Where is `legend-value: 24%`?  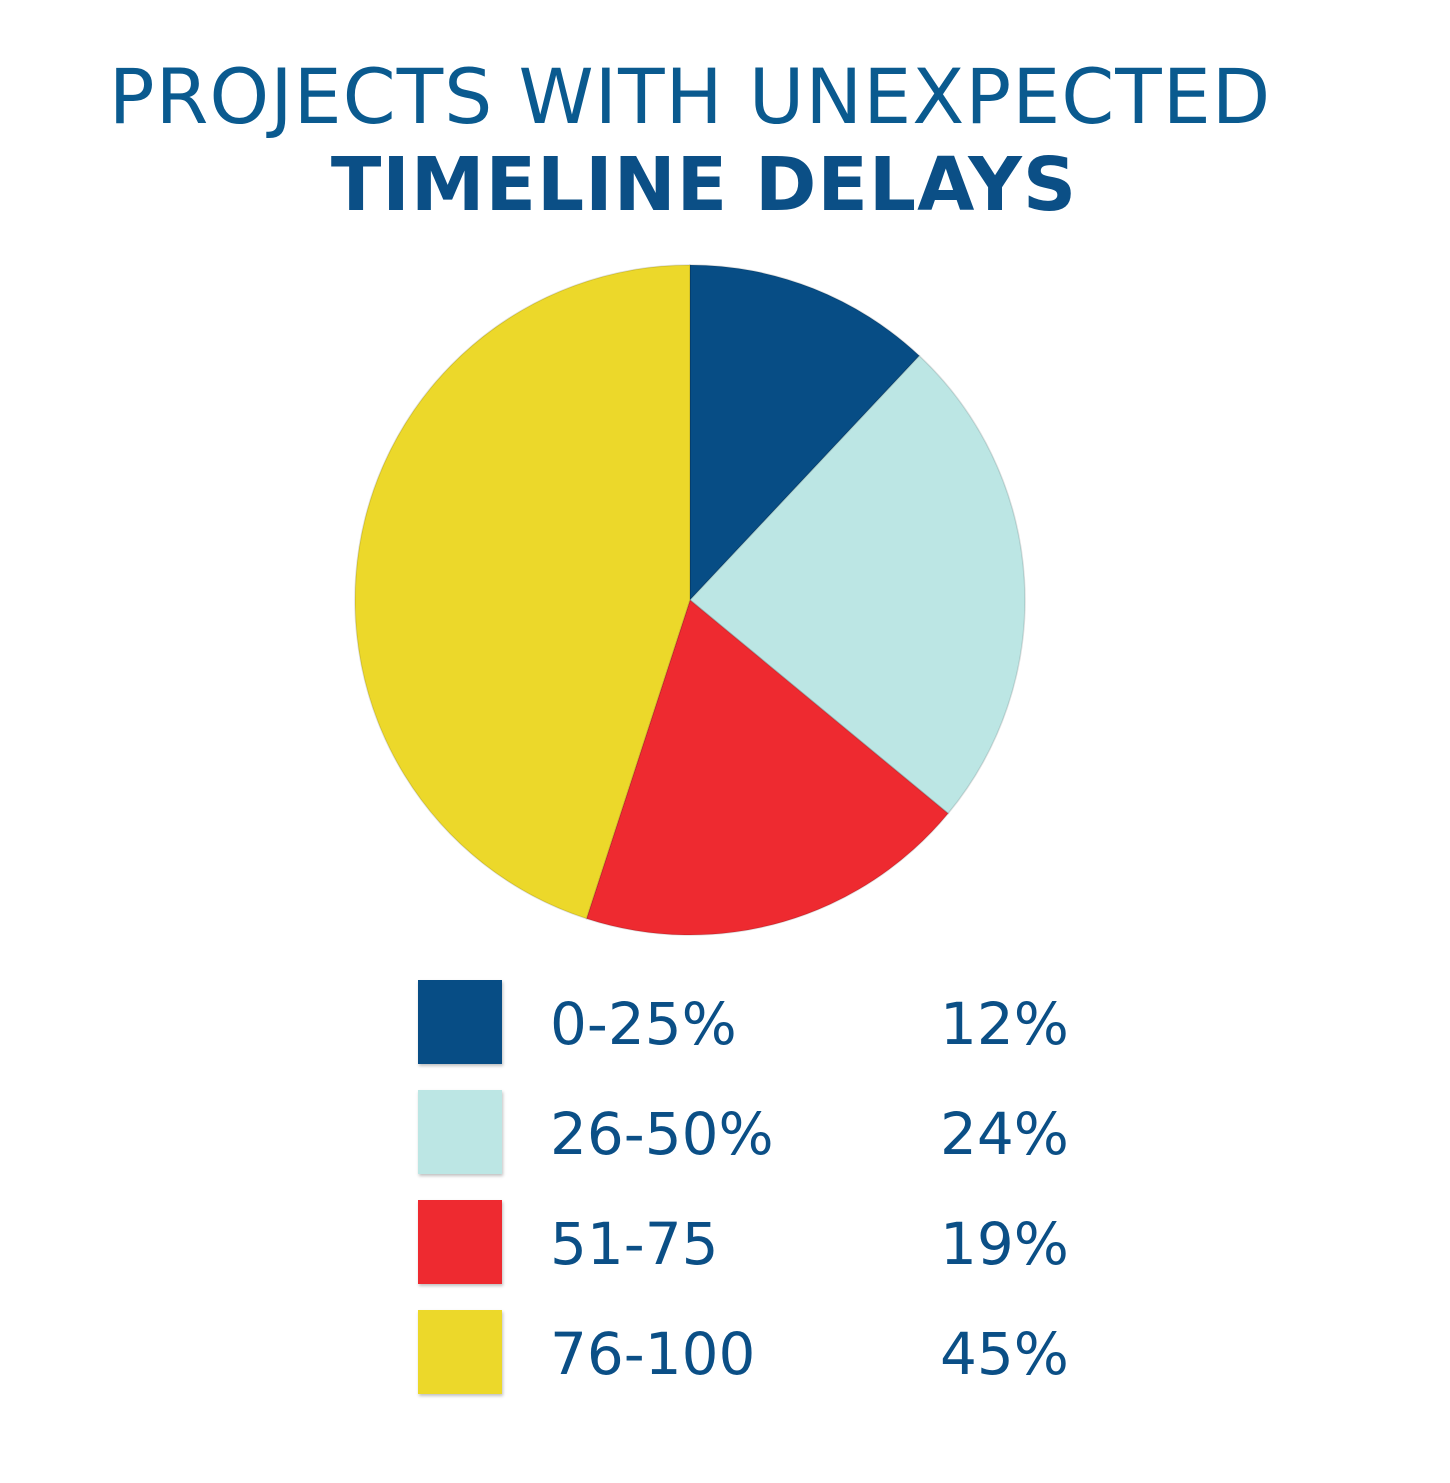
legend-value: 24% is located at coordinates (1004, 1134).